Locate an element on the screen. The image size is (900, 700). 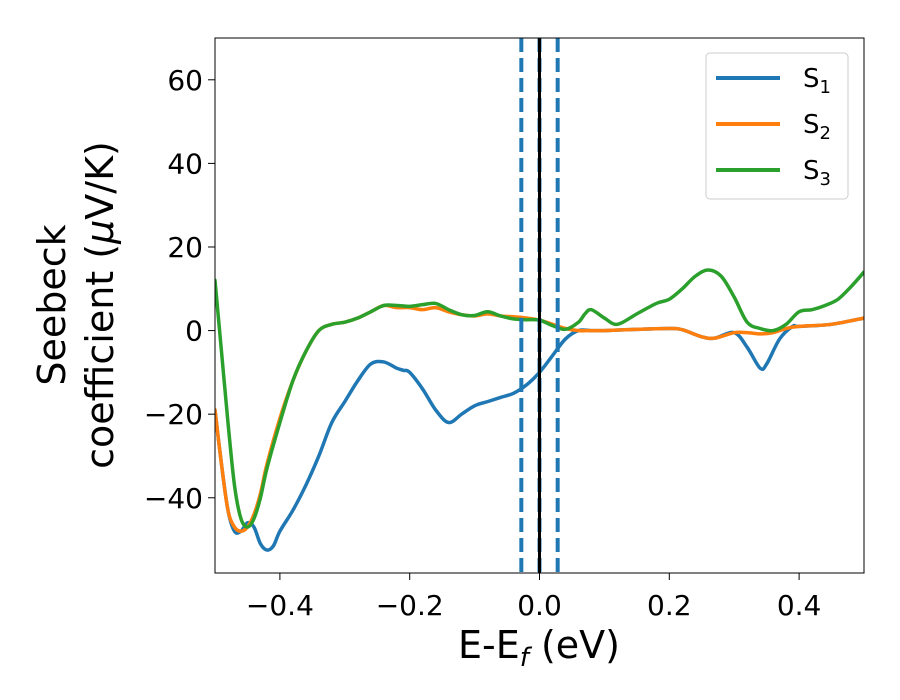
x-tick-label: −0.2 is located at coordinates (410, 605).